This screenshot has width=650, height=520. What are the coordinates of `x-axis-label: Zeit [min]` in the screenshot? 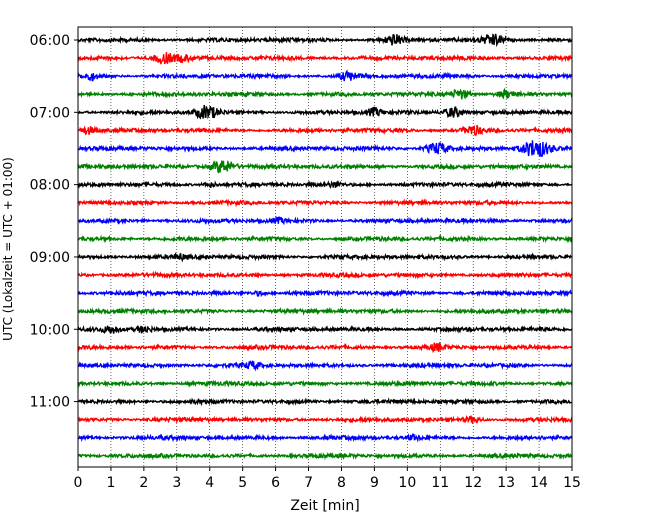 It's located at (324, 506).